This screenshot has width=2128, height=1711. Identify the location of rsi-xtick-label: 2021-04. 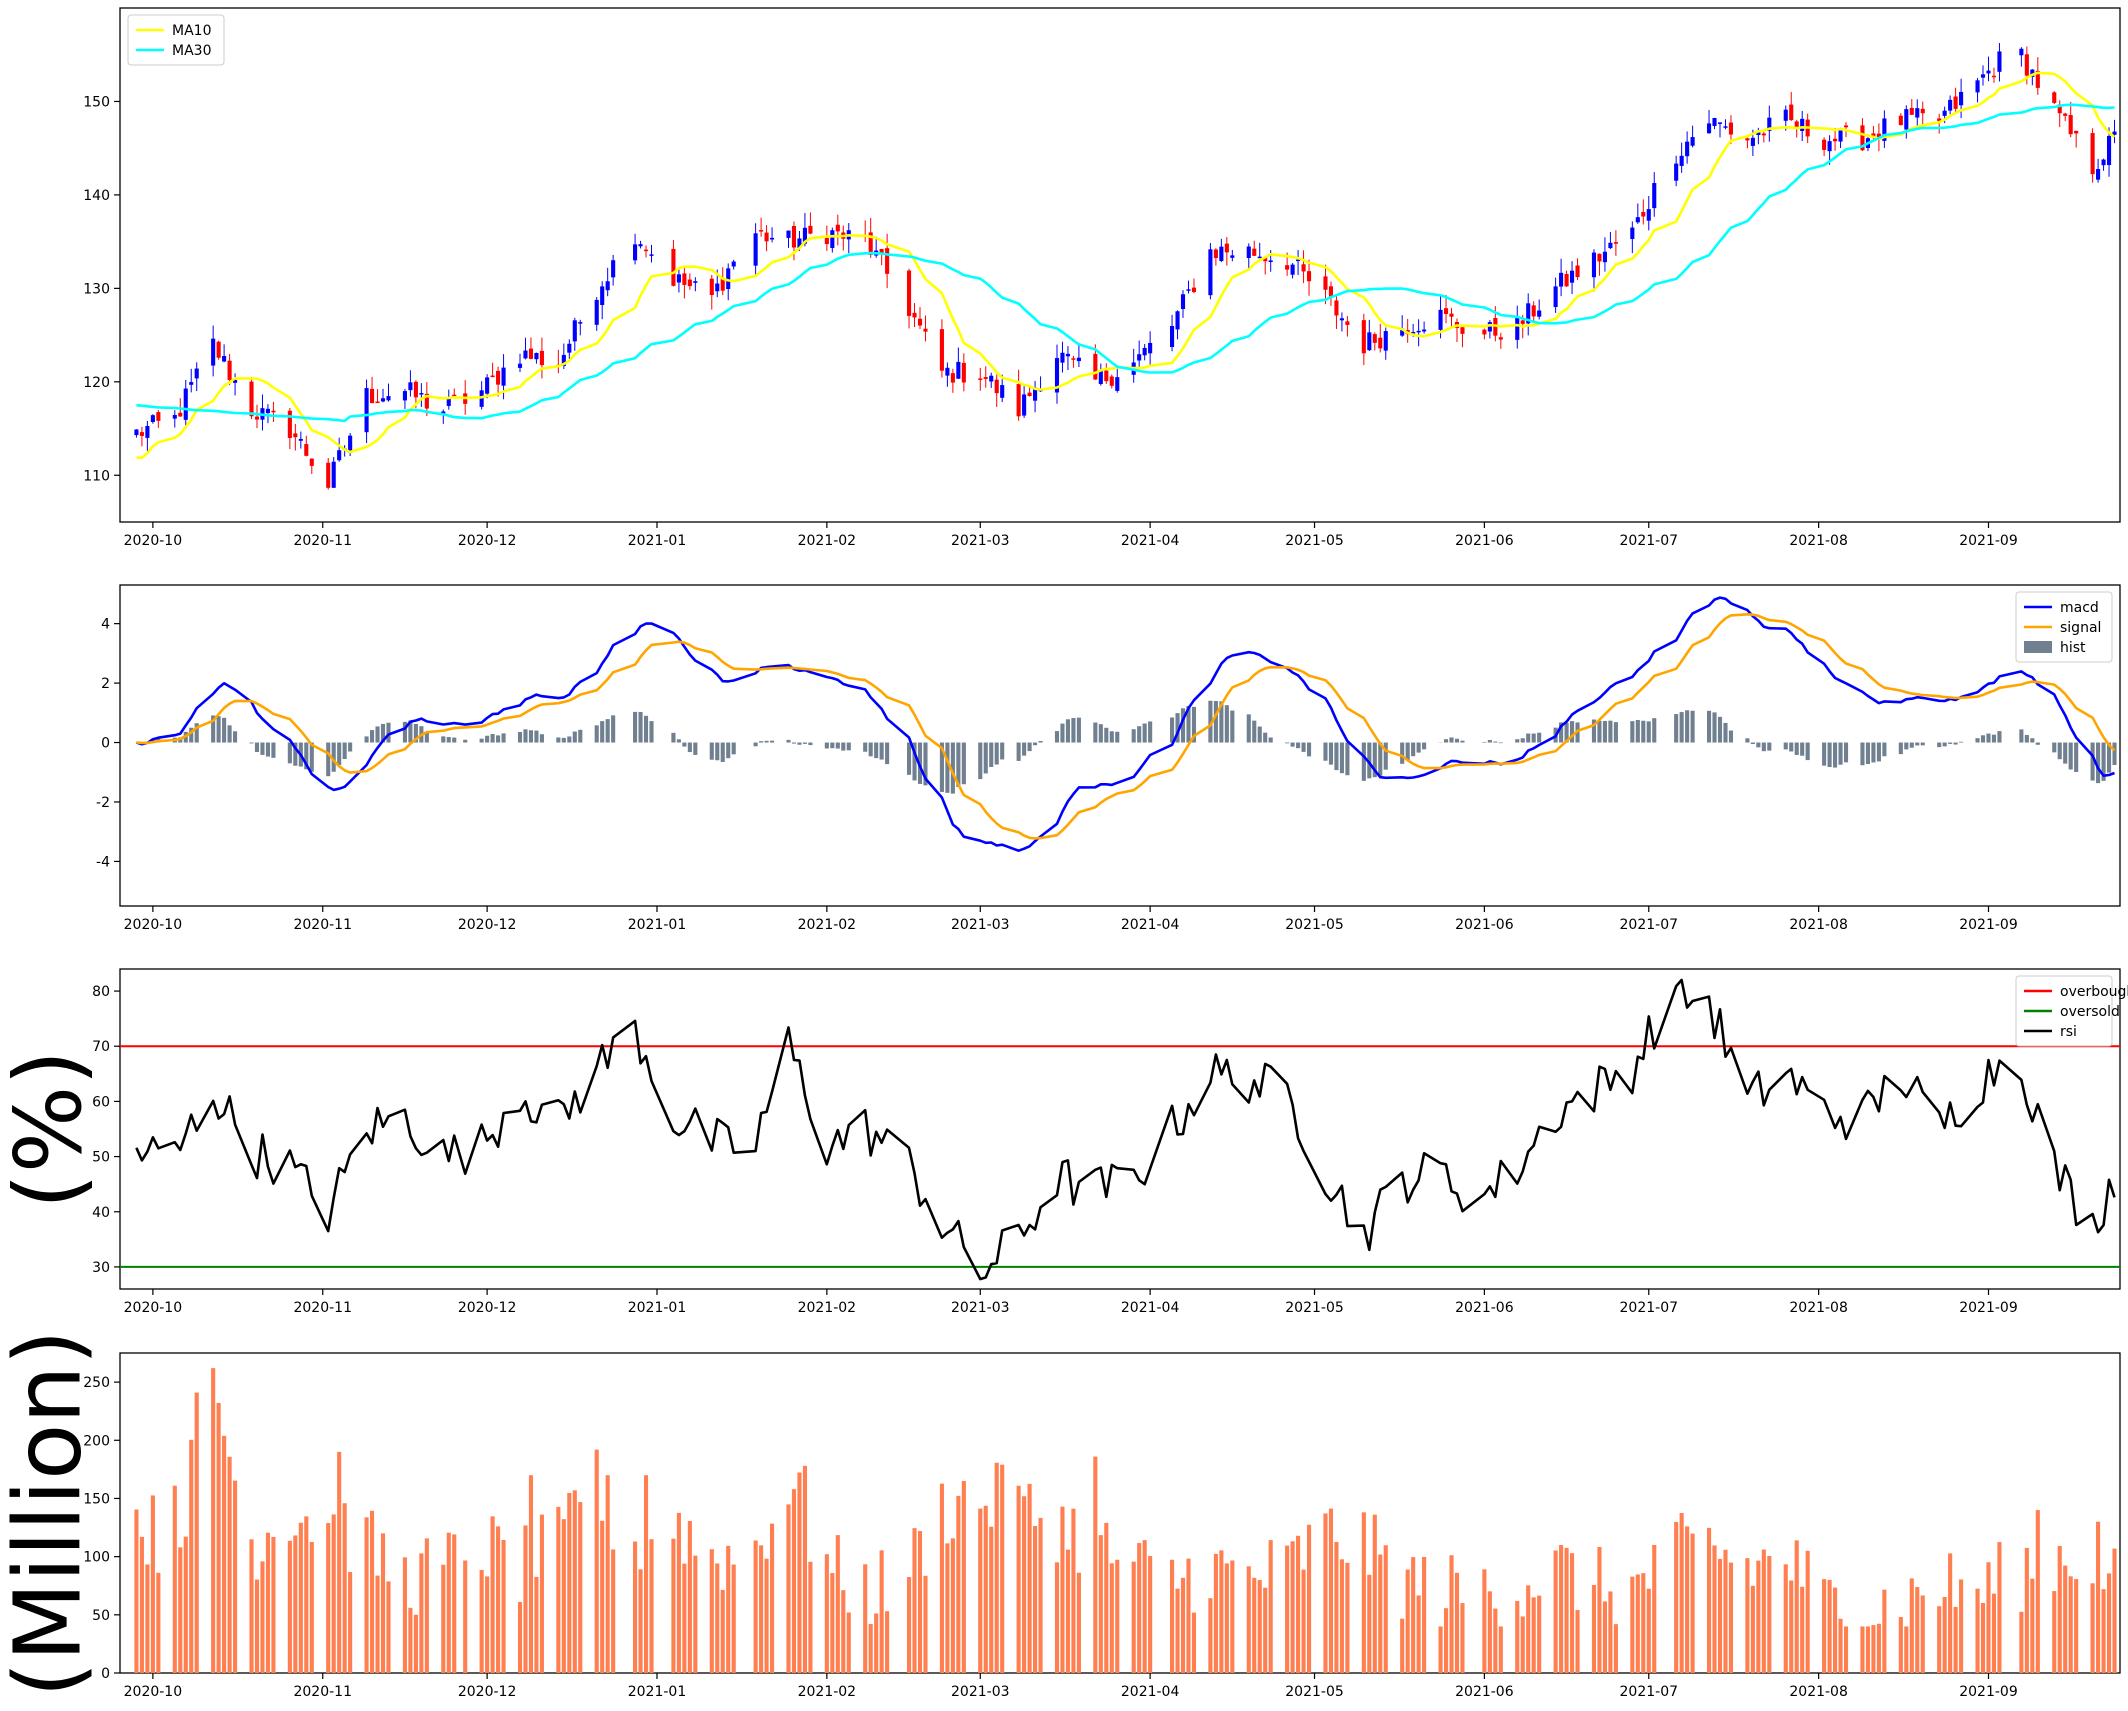
(1150, 1308).